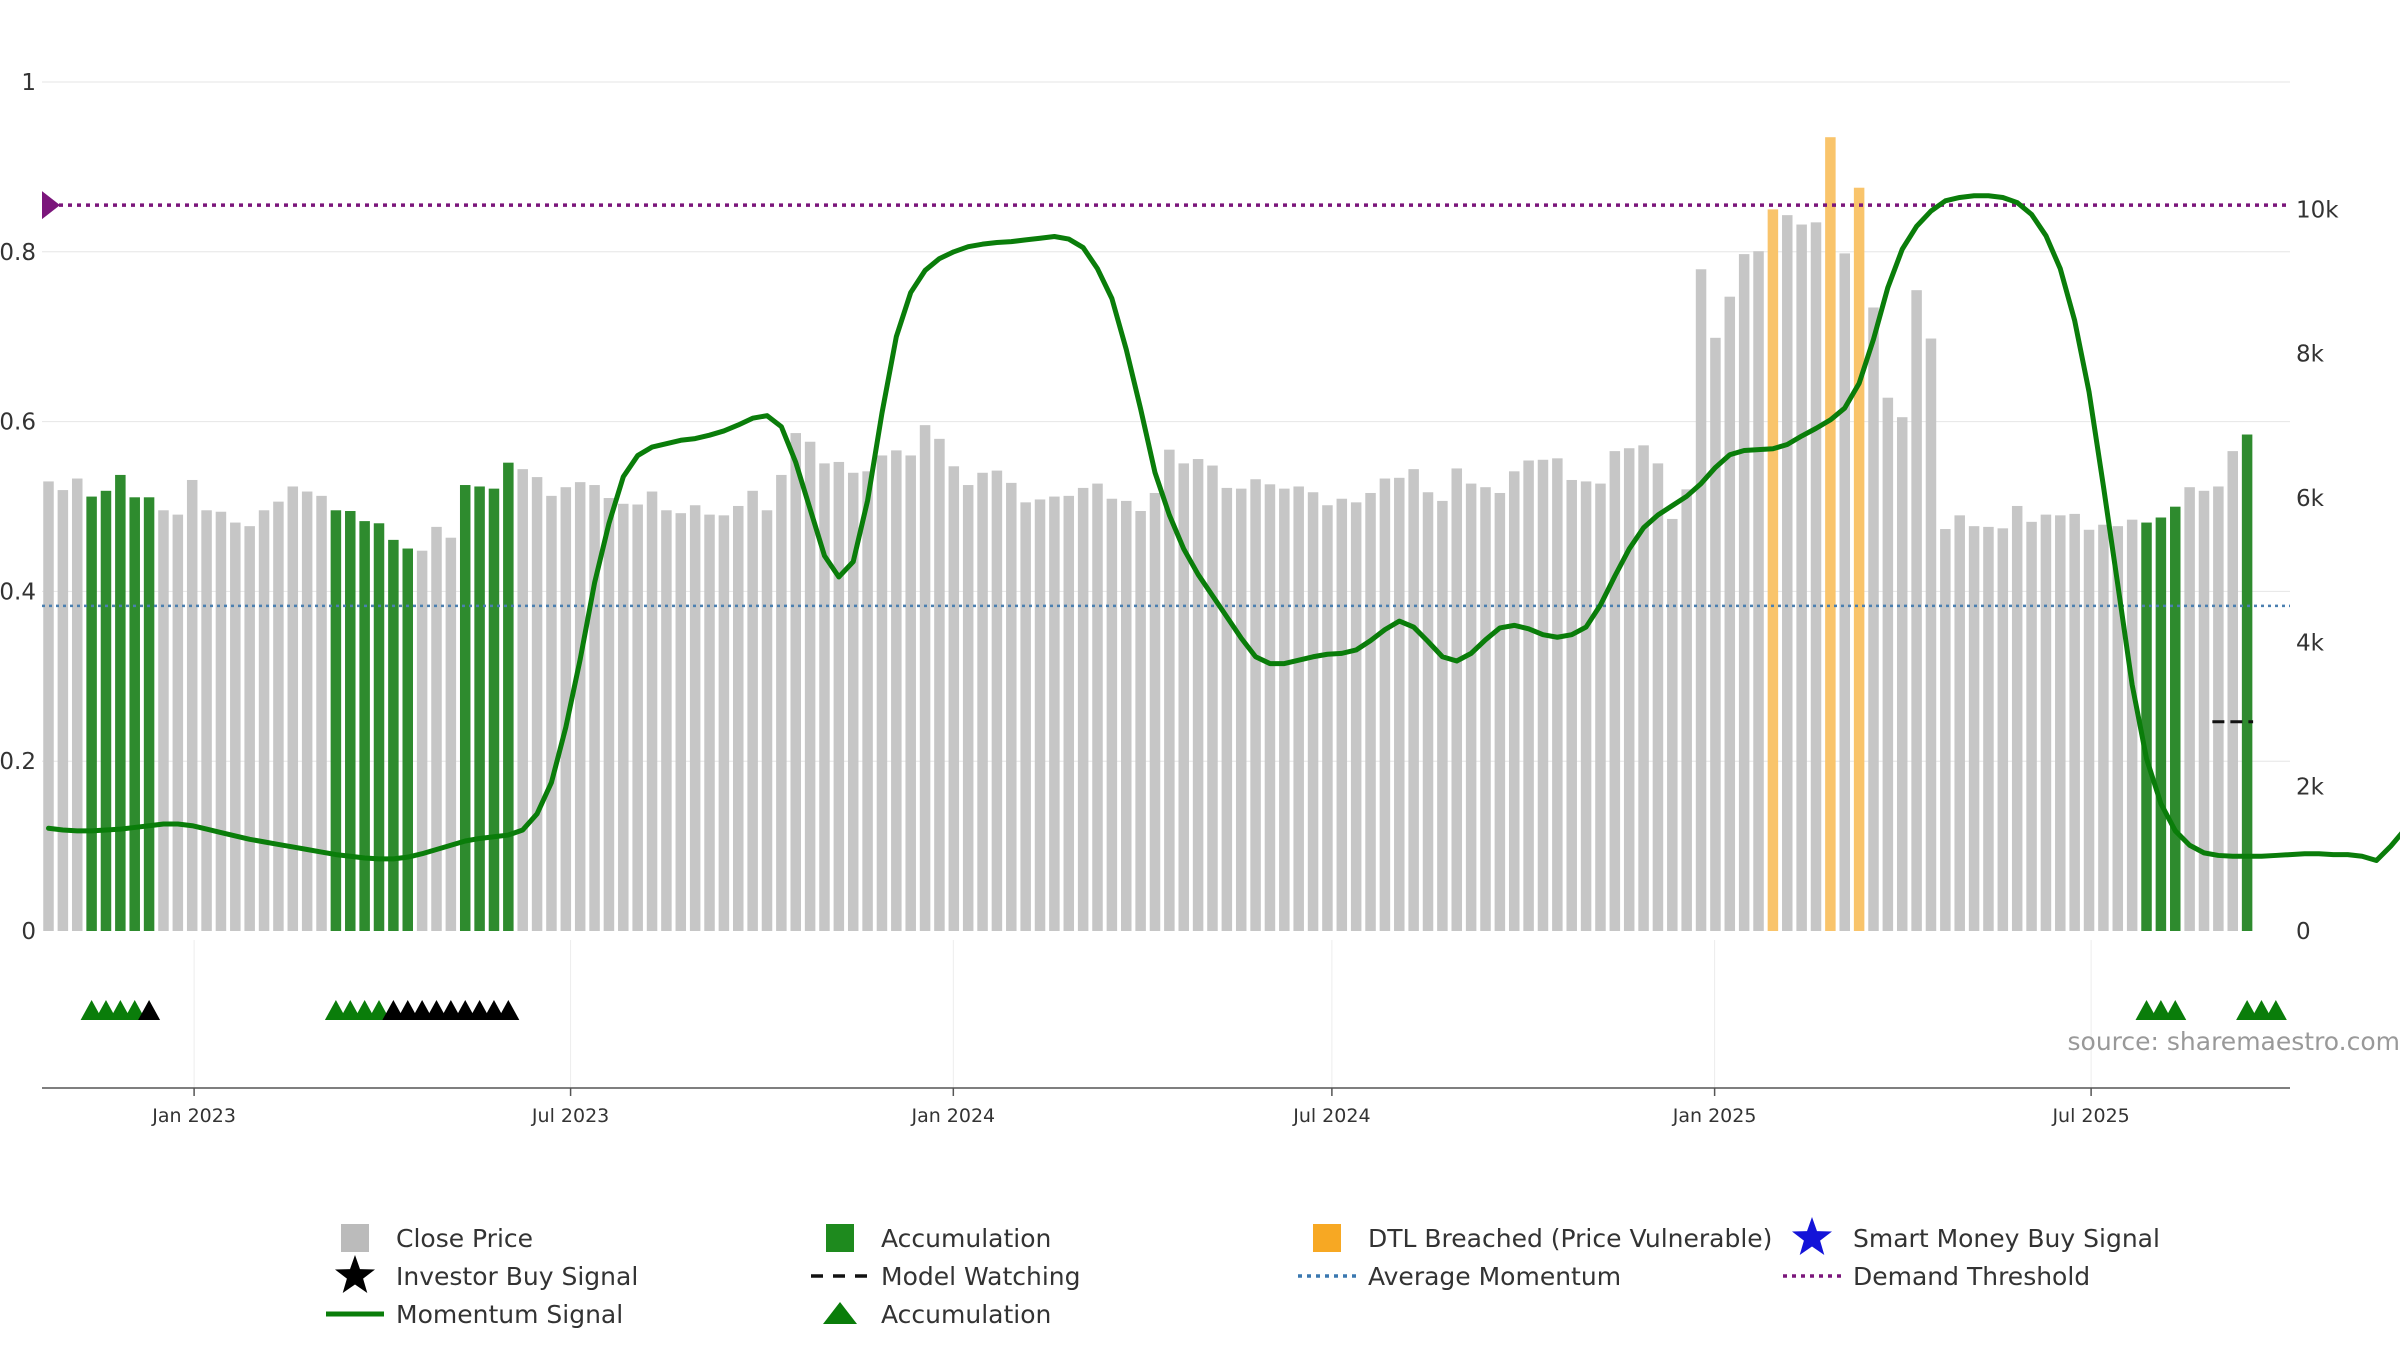 The image size is (2400, 1350). Describe the element at coordinates (2310, 355) in the screenshot. I see `right-axis-tick-label: 8k` at that location.